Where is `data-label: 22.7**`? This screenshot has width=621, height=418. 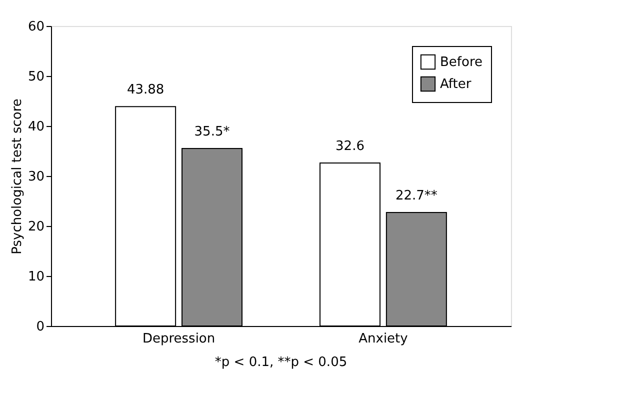 data-label: 22.7** is located at coordinates (416, 196).